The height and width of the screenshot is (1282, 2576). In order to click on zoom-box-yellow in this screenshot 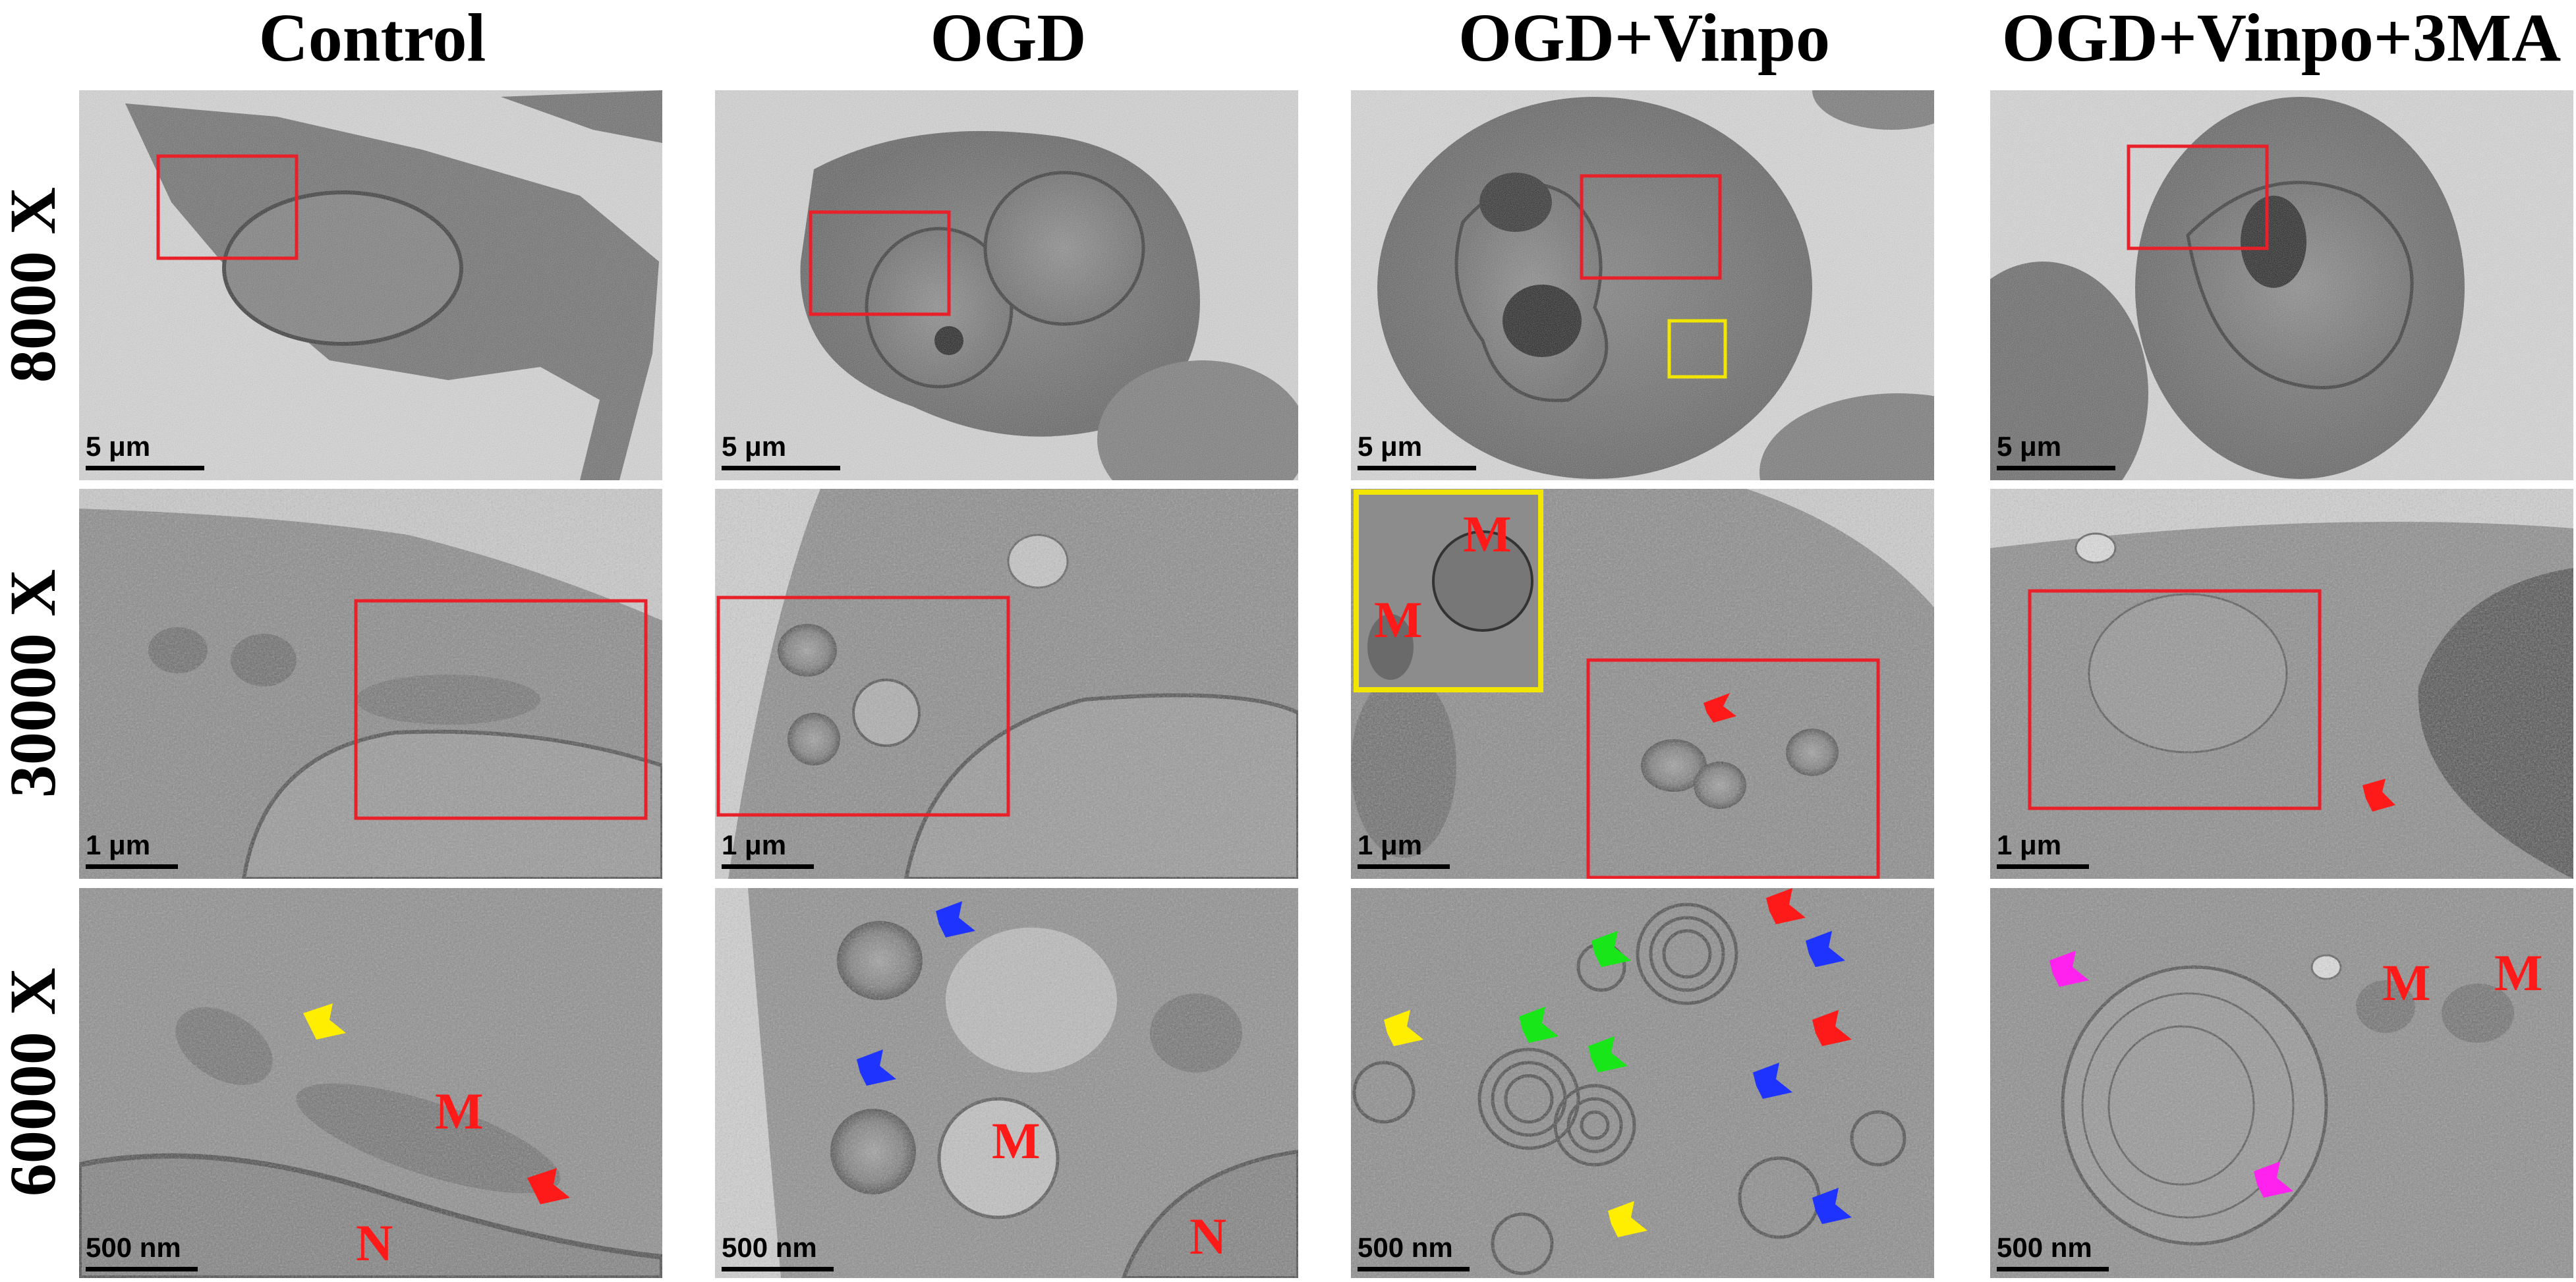, I will do `click(1697, 349)`.